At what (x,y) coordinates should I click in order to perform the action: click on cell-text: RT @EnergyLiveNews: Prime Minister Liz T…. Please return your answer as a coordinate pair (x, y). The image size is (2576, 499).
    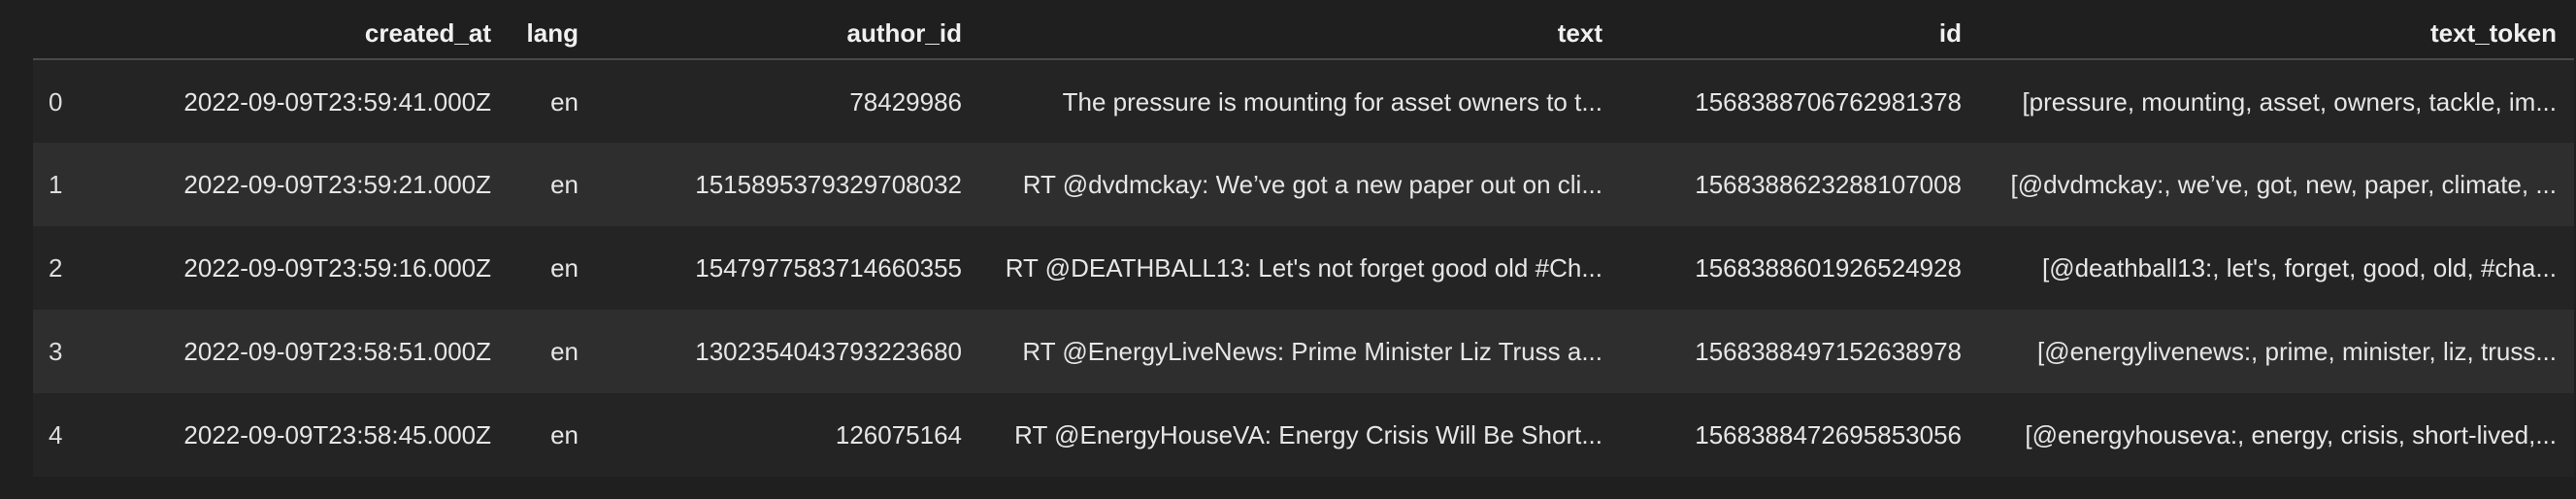
    Looking at the image, I should click on (1312, 351).